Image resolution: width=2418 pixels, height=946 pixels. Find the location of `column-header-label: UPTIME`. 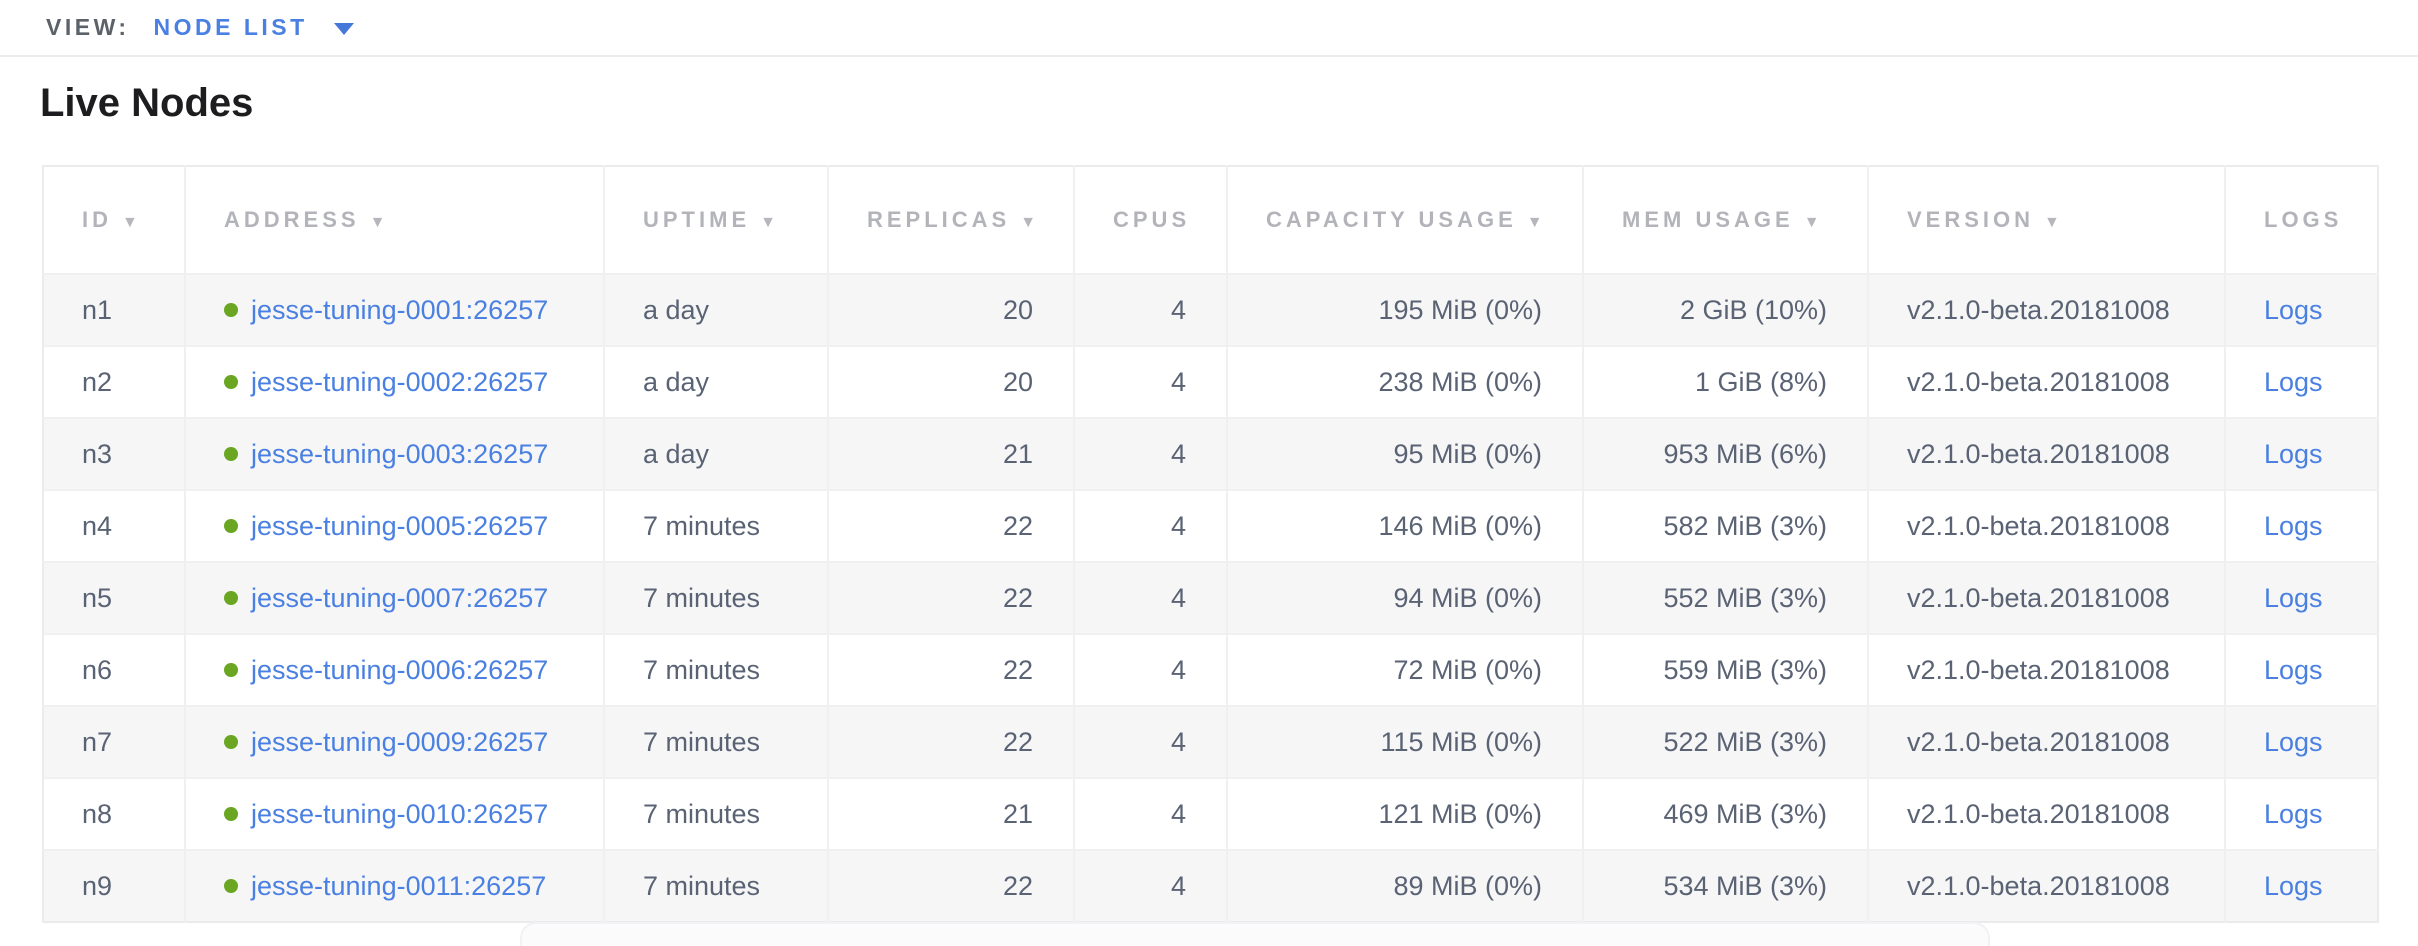

column-header-label: UPTIME is located at coordinates (697, 219).